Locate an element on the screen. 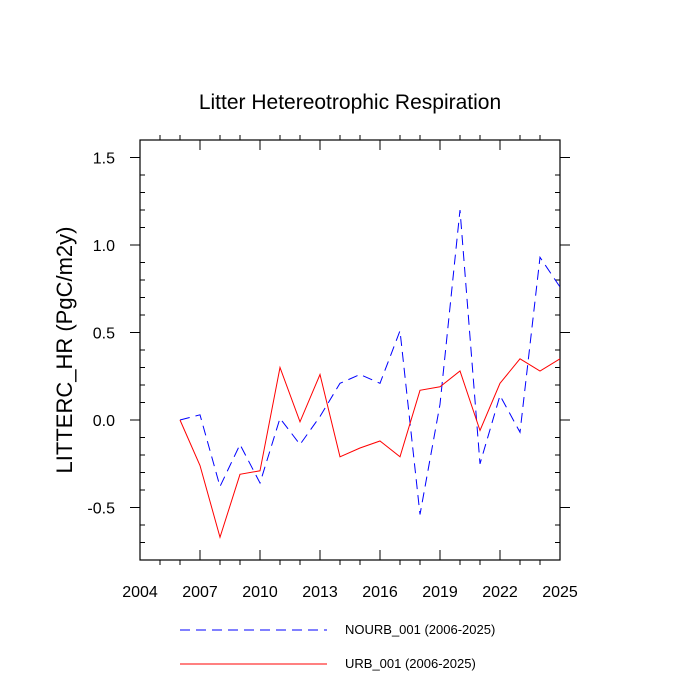  y-tick-label: 1.5 is located at coordinates (104, 159).